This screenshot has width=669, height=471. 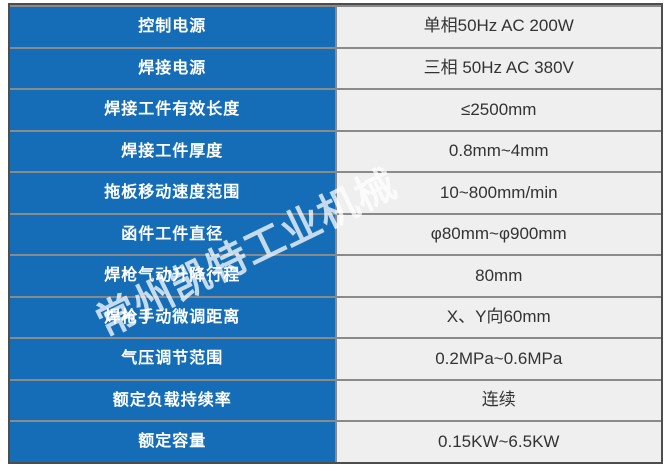 I want to click on table-row: 控制电源 单相50Hz AC 200W, so click(x=335, y=26).